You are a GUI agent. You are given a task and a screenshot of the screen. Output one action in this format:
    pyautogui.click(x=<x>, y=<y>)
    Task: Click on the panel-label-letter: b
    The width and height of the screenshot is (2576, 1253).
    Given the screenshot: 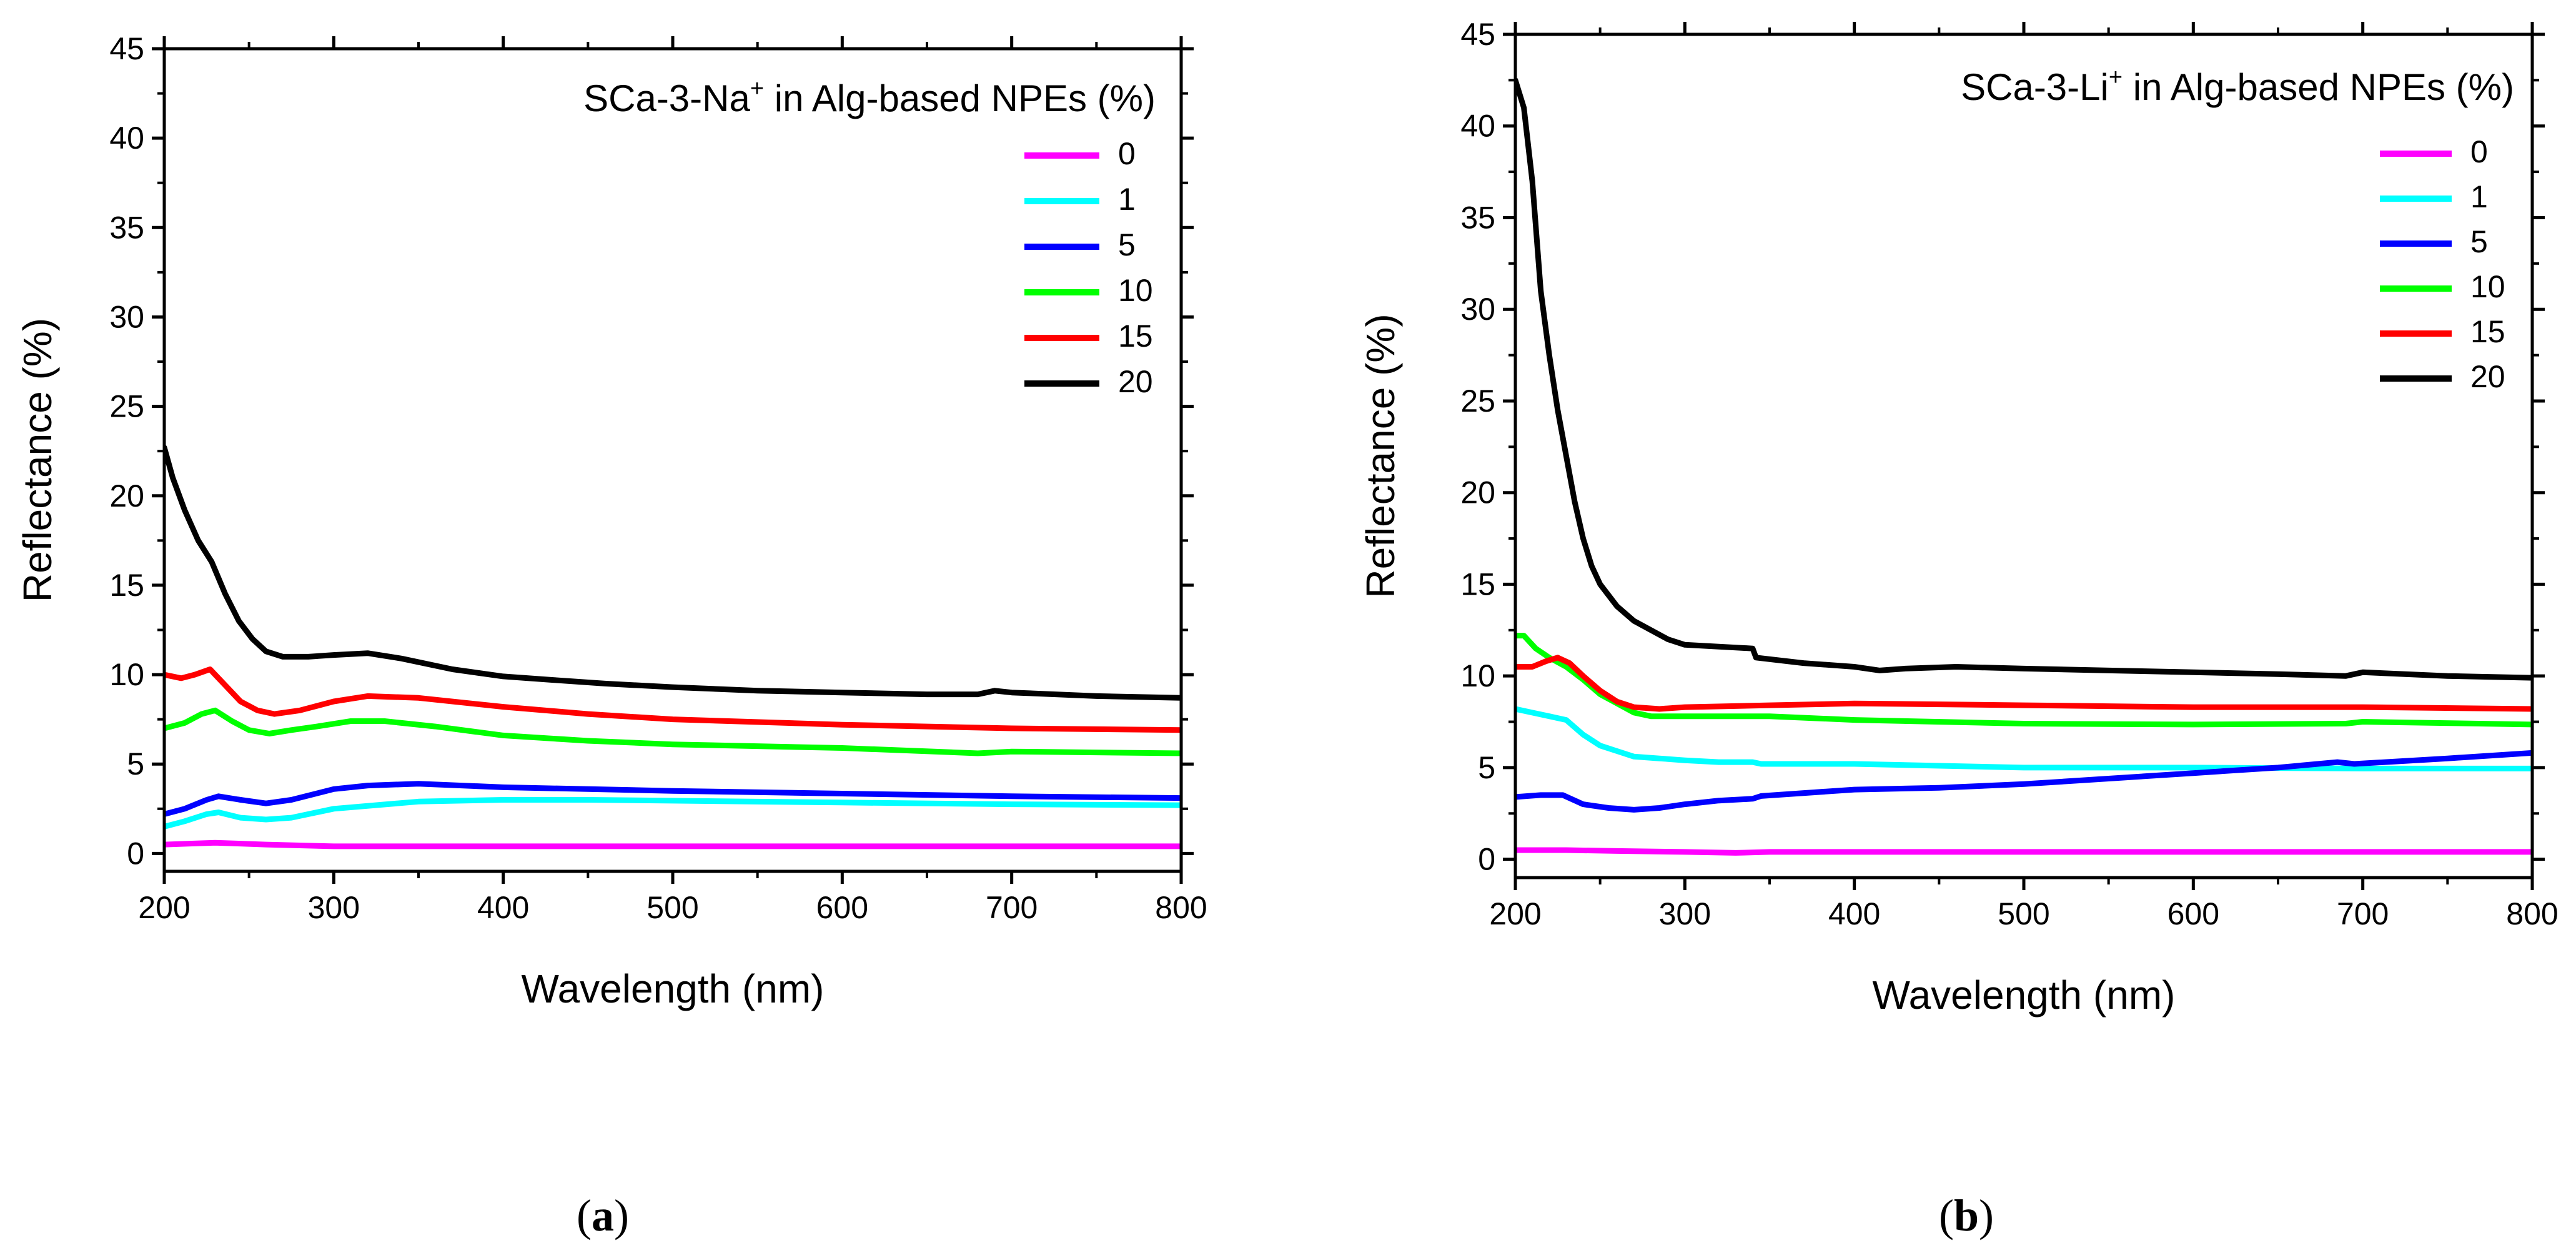 What is the action you would take?
    pyautogui.click(x=1966, y=1216)
    